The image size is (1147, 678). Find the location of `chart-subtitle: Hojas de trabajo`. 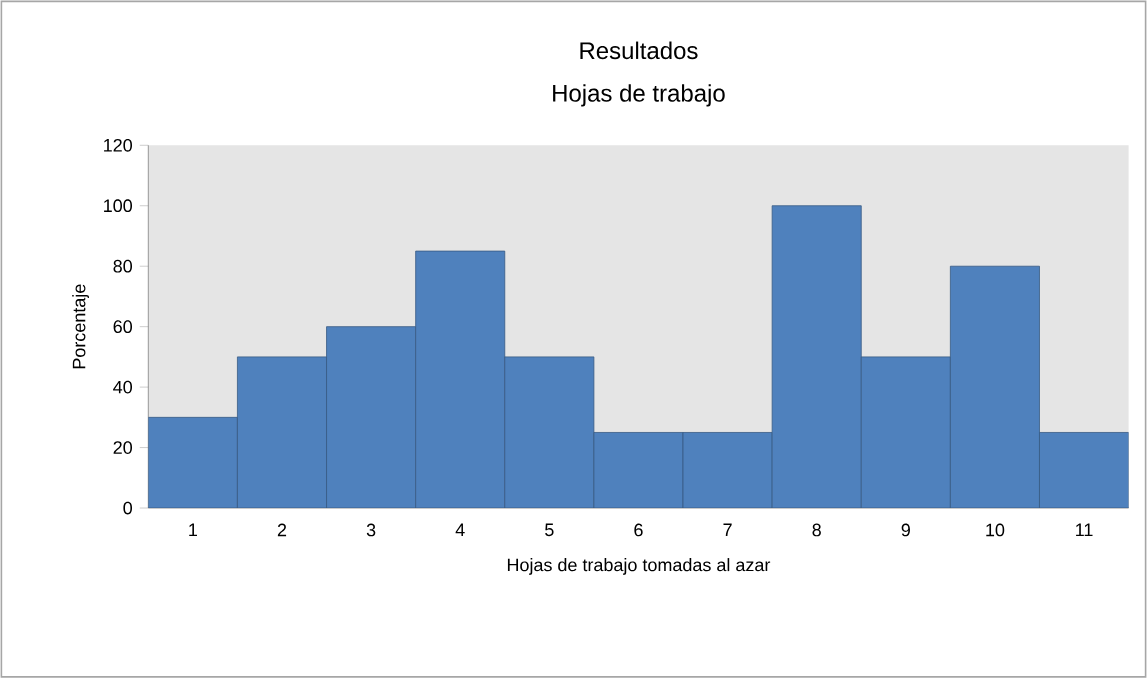

chart-subtitle: Hojas de trabajo is located at coordinates (639, 95).